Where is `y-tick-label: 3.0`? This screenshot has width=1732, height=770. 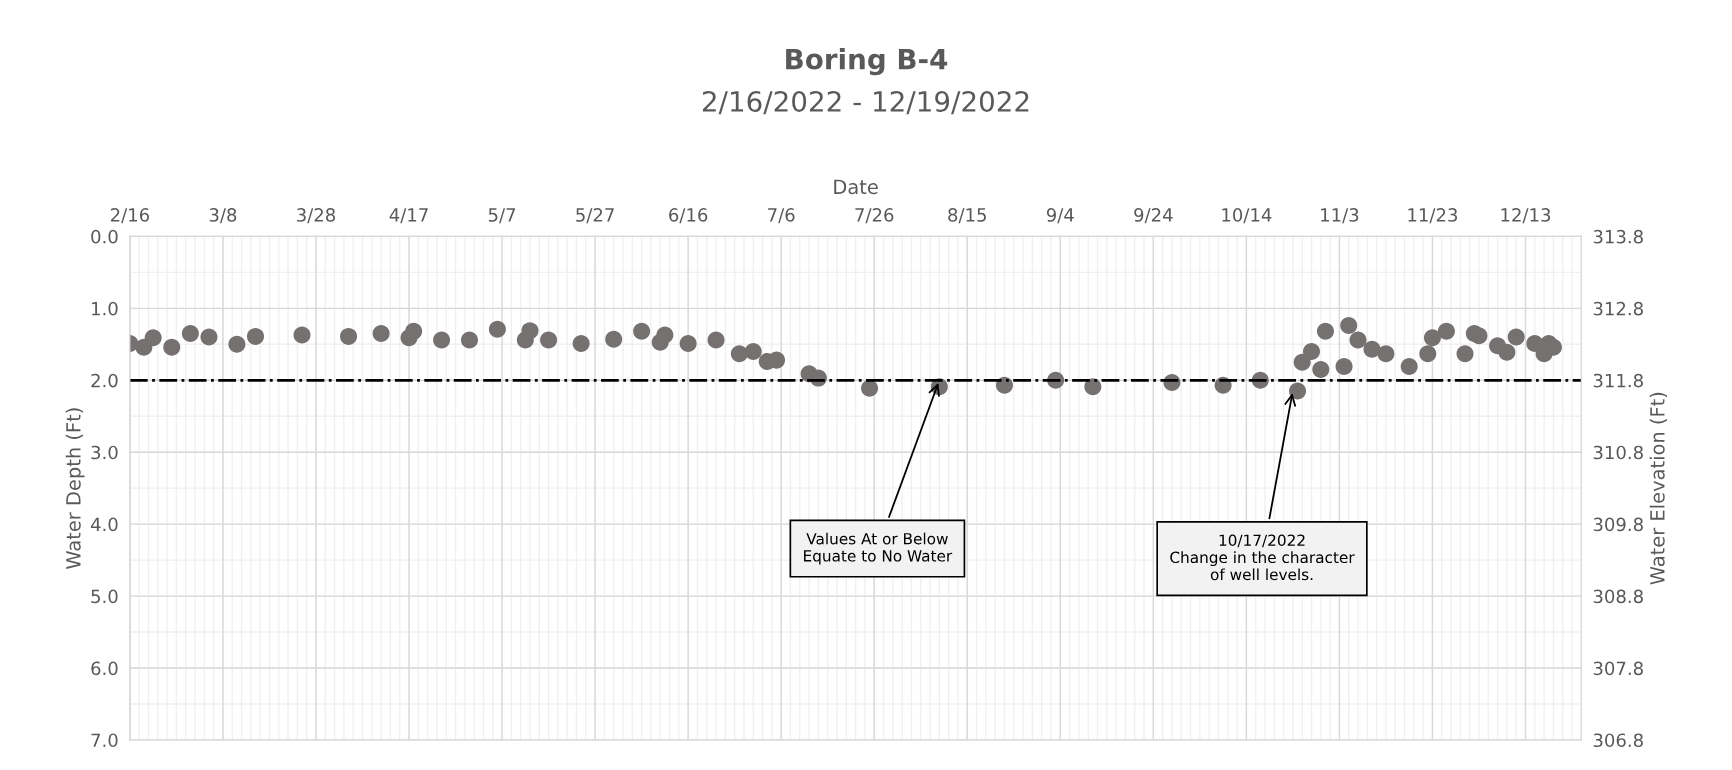
y-tick-label: 3.0 is located at coordinates (104, 452).